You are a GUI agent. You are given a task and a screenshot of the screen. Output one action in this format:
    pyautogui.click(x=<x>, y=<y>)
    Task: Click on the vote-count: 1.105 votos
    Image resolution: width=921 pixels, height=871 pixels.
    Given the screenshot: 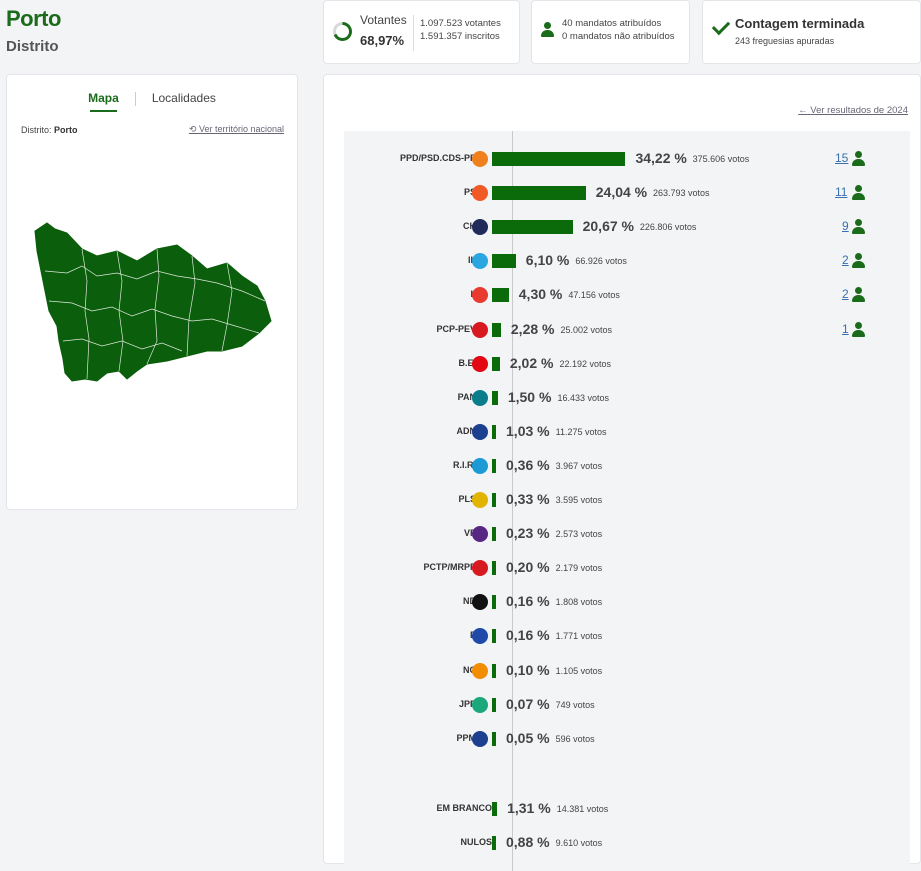 What is the action you would take?
    pyautogui.click(x=579, y=670)
    